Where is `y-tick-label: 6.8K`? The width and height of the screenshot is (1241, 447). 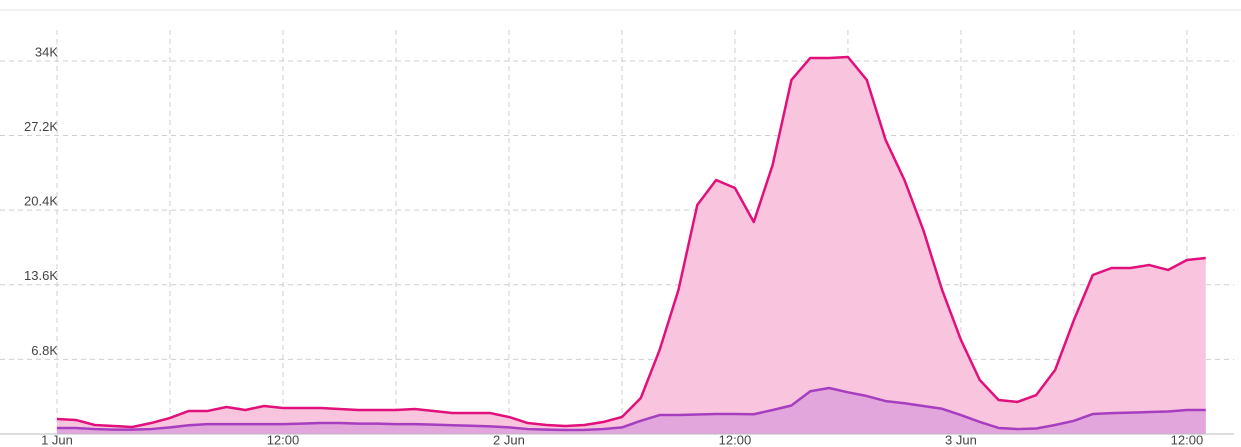
y-tick-label: 6.8K is located at coordinates (44, 350).